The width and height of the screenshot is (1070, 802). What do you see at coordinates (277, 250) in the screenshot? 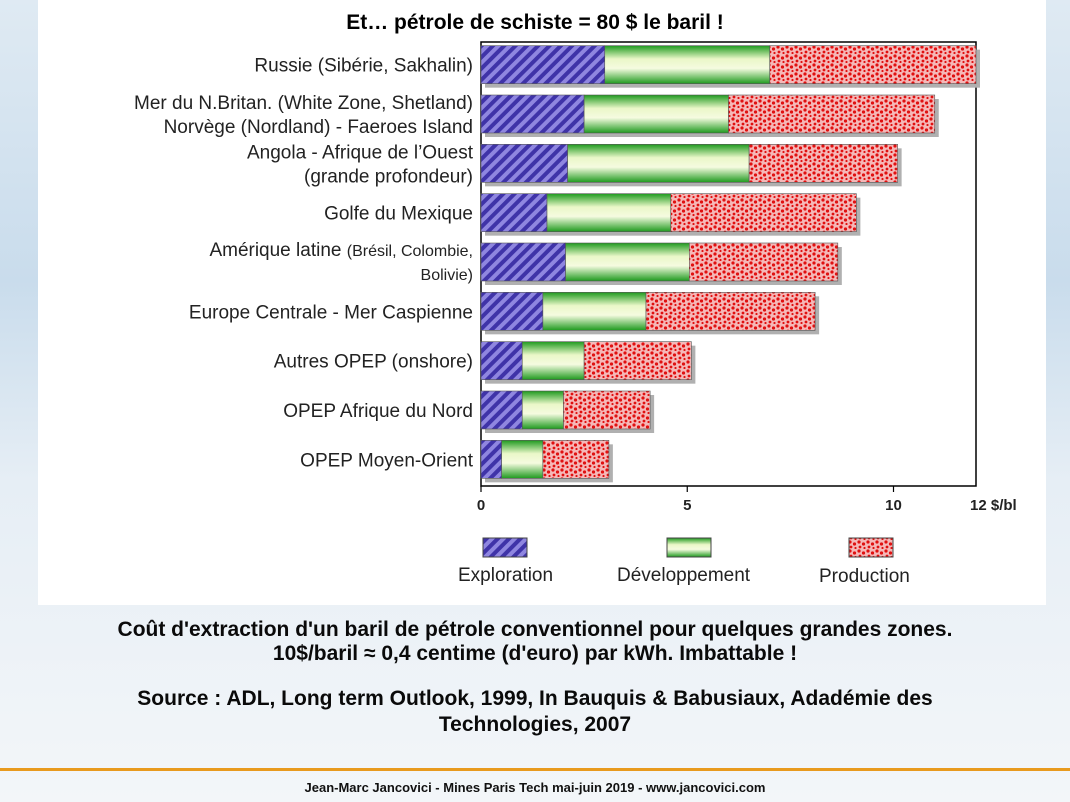
I see `category-label-part: Amérique latine` at bounding box center [277, 250].